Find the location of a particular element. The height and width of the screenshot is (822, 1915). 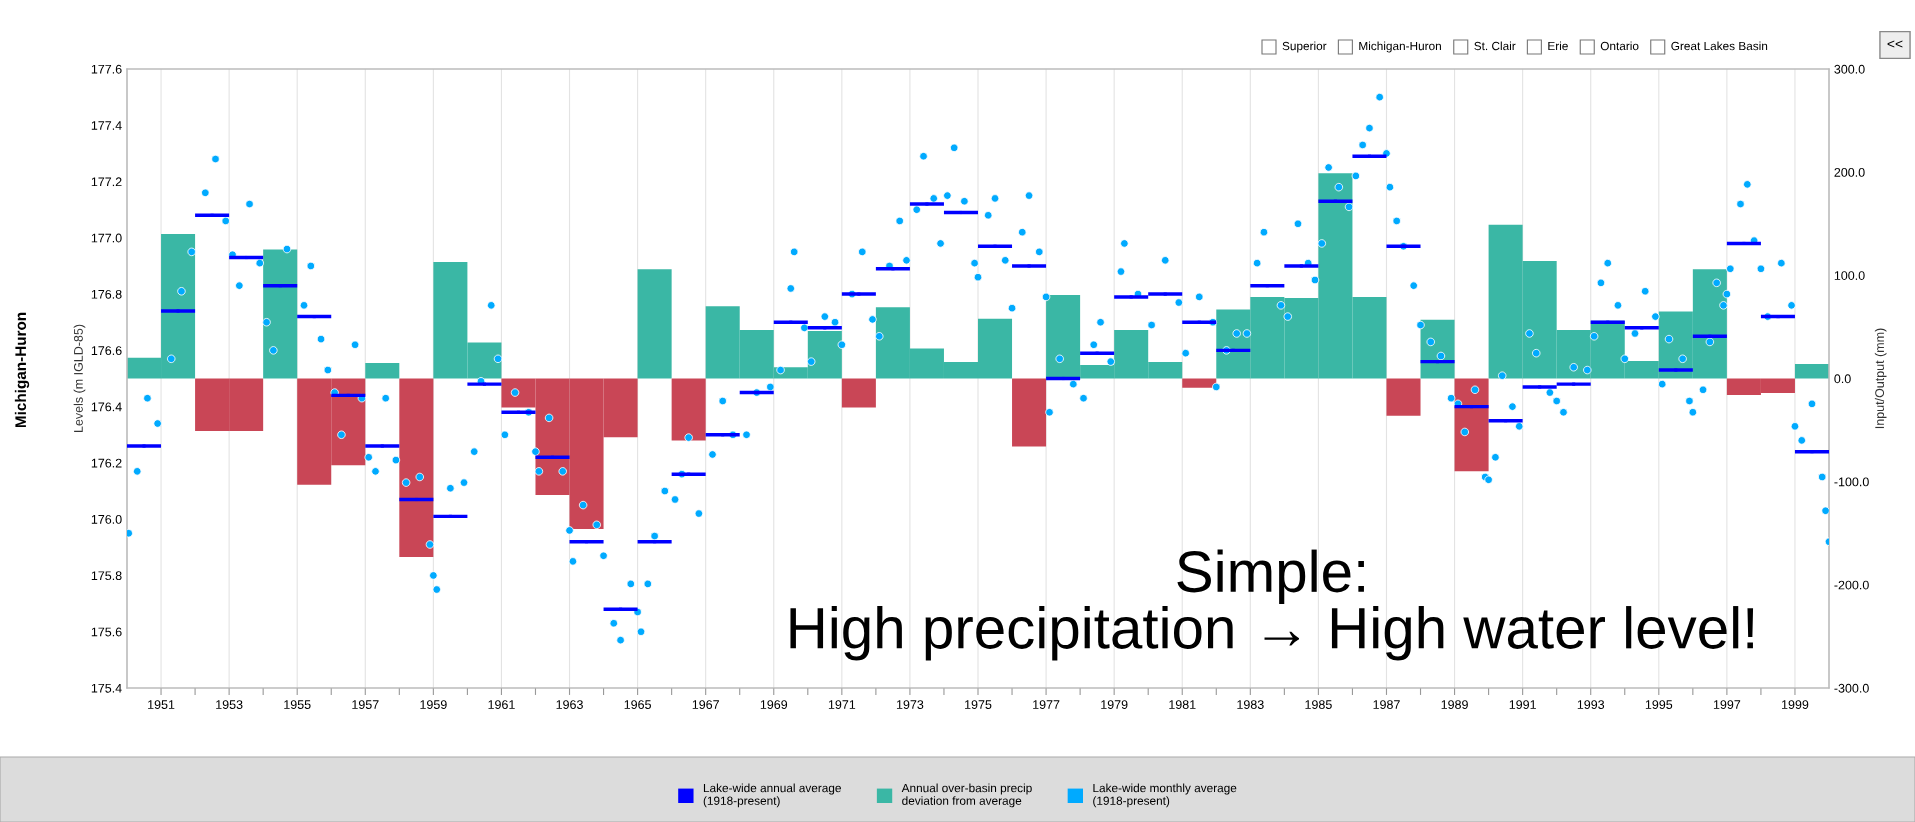

x-tick-label: 1951 is located at coordinates (161, 704).